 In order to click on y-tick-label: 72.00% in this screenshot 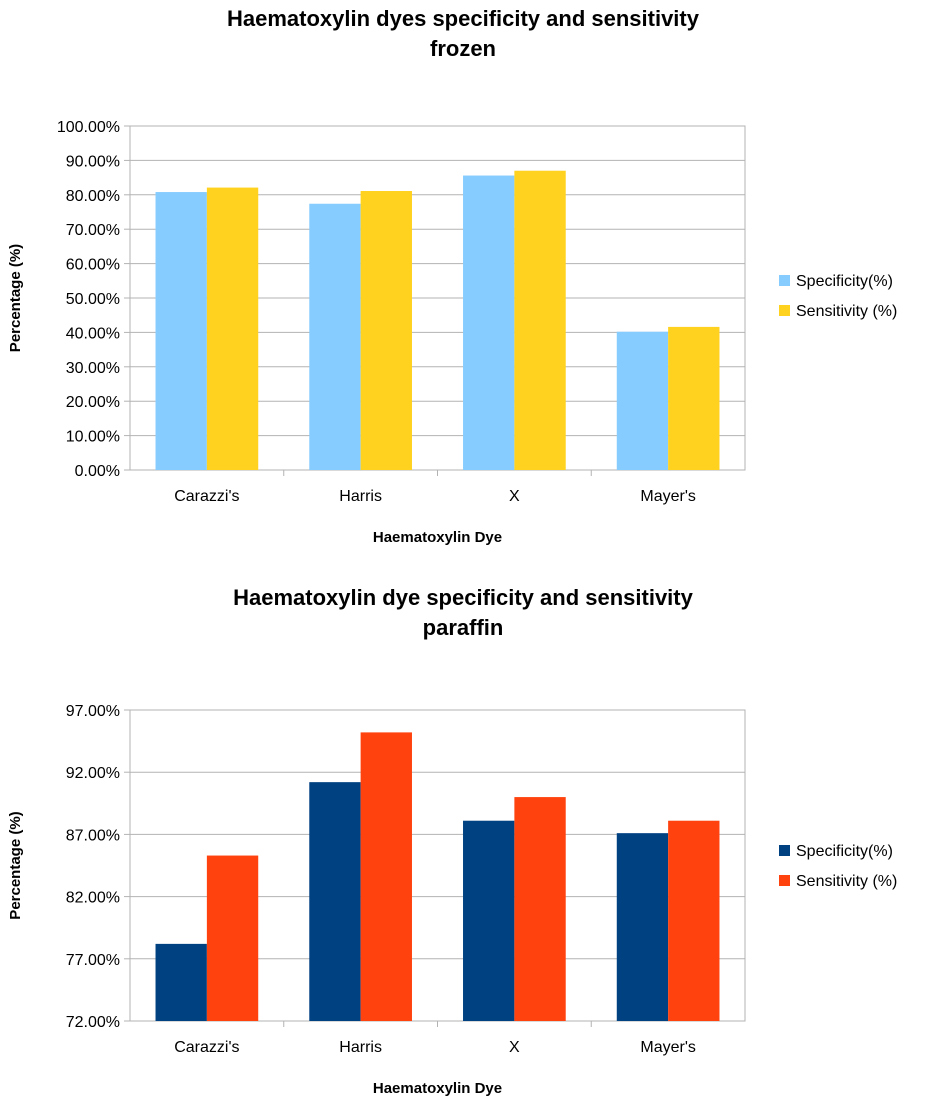, I will do `click(93, 1022)`.